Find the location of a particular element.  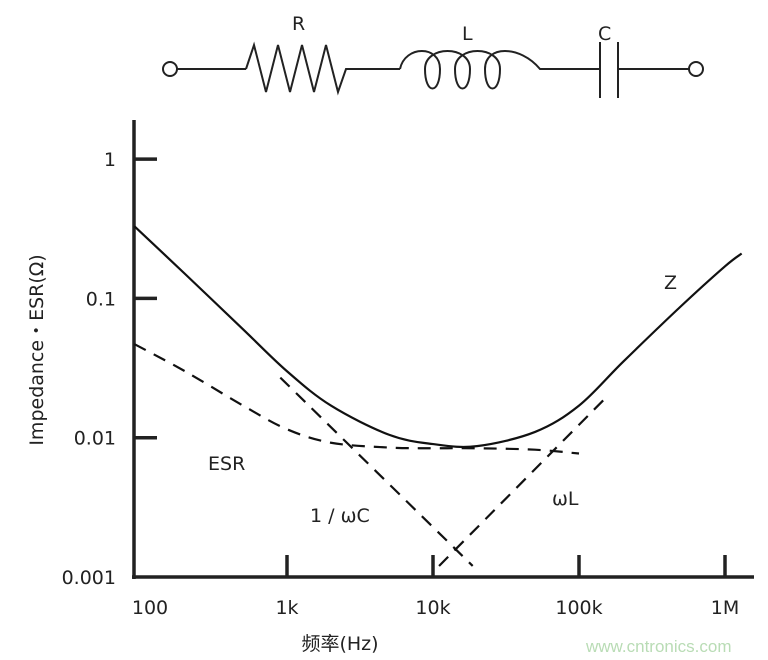

inductor-symbol is located at coordinates (499, 70).